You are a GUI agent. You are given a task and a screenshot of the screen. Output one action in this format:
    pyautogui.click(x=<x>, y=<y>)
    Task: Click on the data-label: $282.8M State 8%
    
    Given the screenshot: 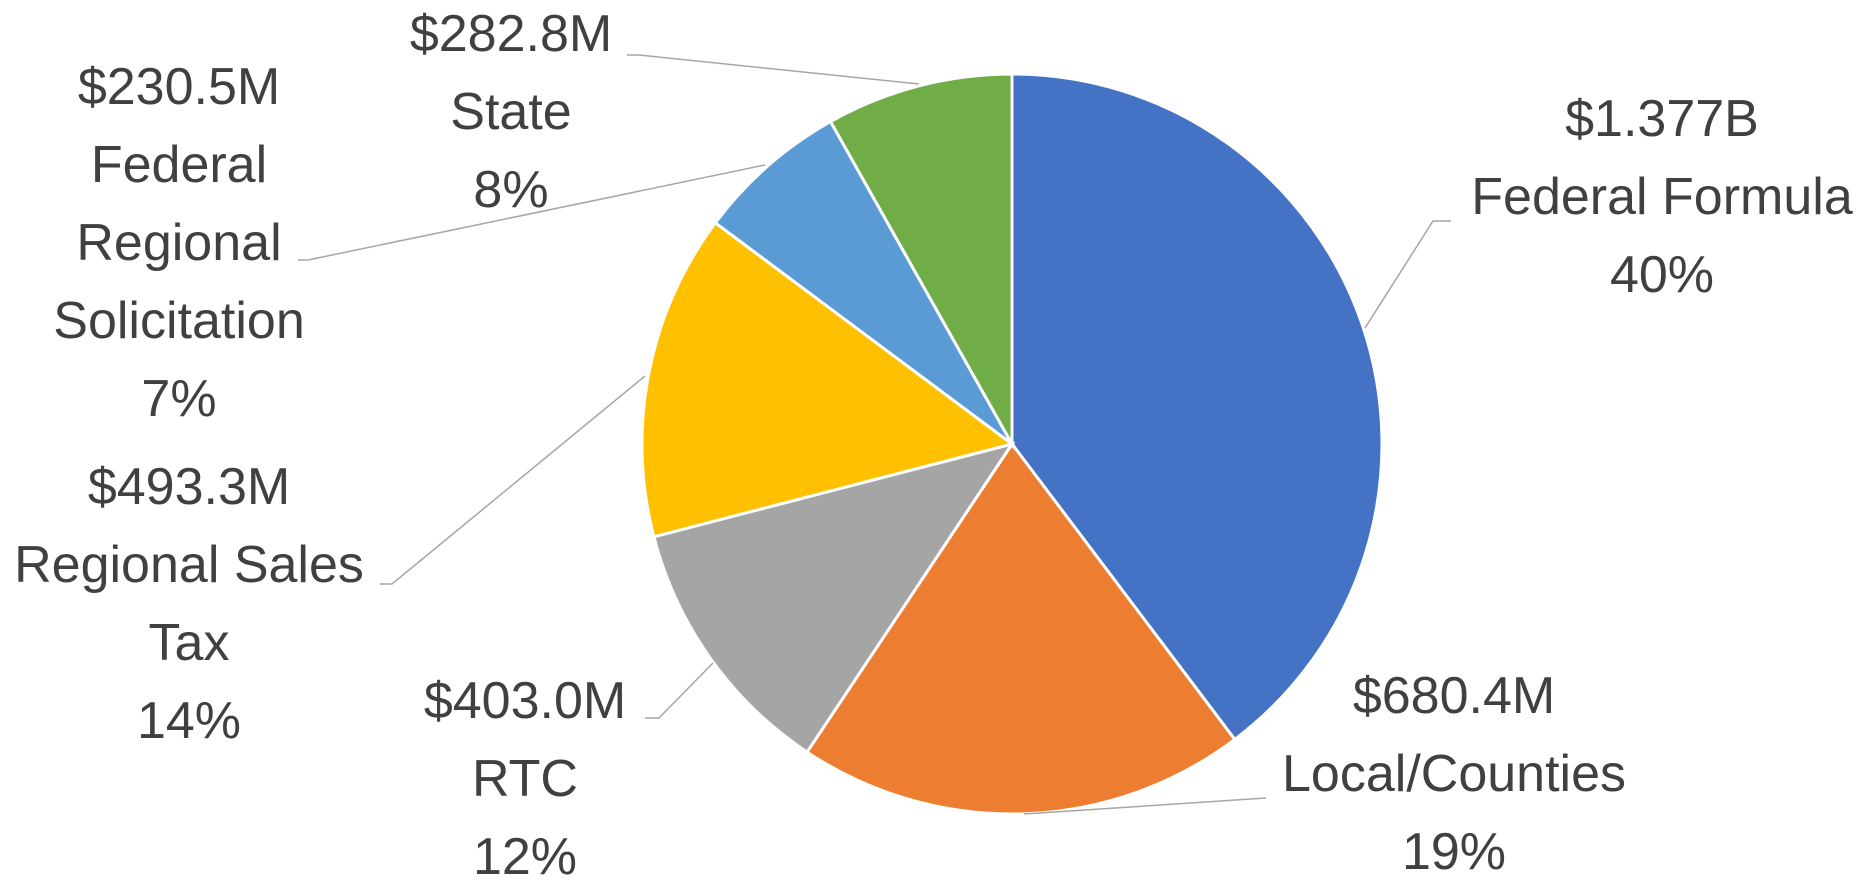 What is the action you would take?
    pyautogui.click(x=511, y=114)
    